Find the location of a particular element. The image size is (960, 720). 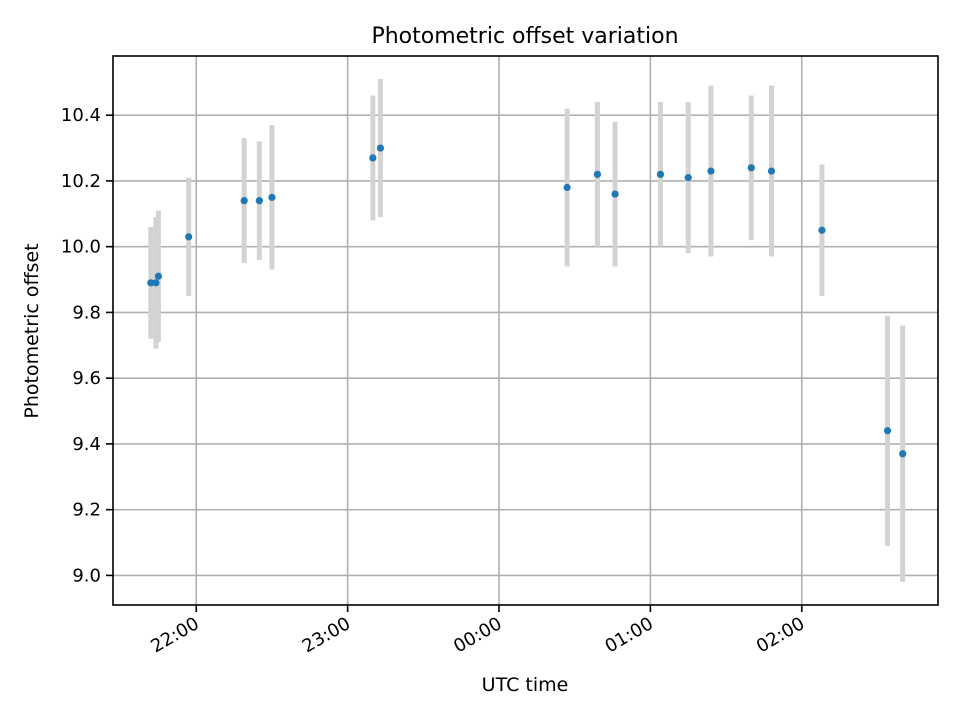

x-tick-label: 00:00 is located at coordinates (477, 635).